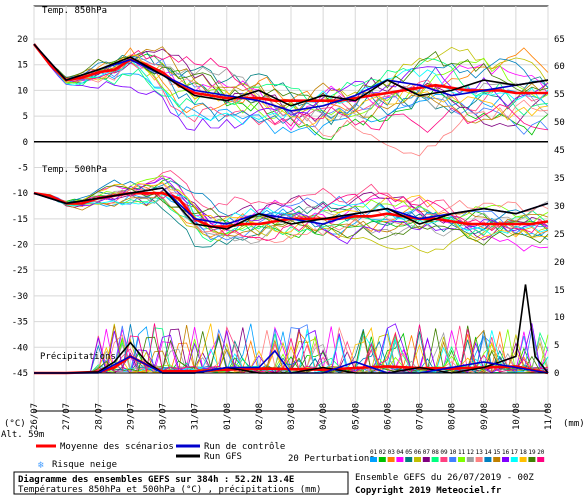 The height and width of the screenshot is (496, 584). Describe the element at coordinates (324, 416) in the screenshot. I see `x-tick-label: 04/08` at that location.